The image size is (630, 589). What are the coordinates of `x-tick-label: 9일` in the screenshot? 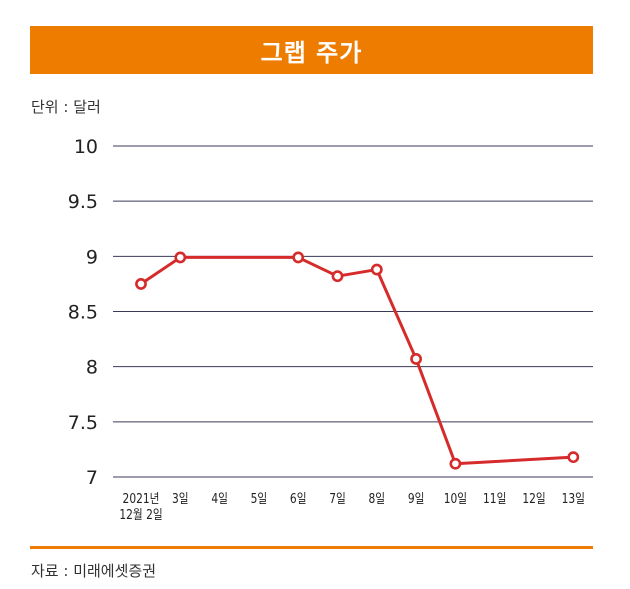 It's located at (416, 498).